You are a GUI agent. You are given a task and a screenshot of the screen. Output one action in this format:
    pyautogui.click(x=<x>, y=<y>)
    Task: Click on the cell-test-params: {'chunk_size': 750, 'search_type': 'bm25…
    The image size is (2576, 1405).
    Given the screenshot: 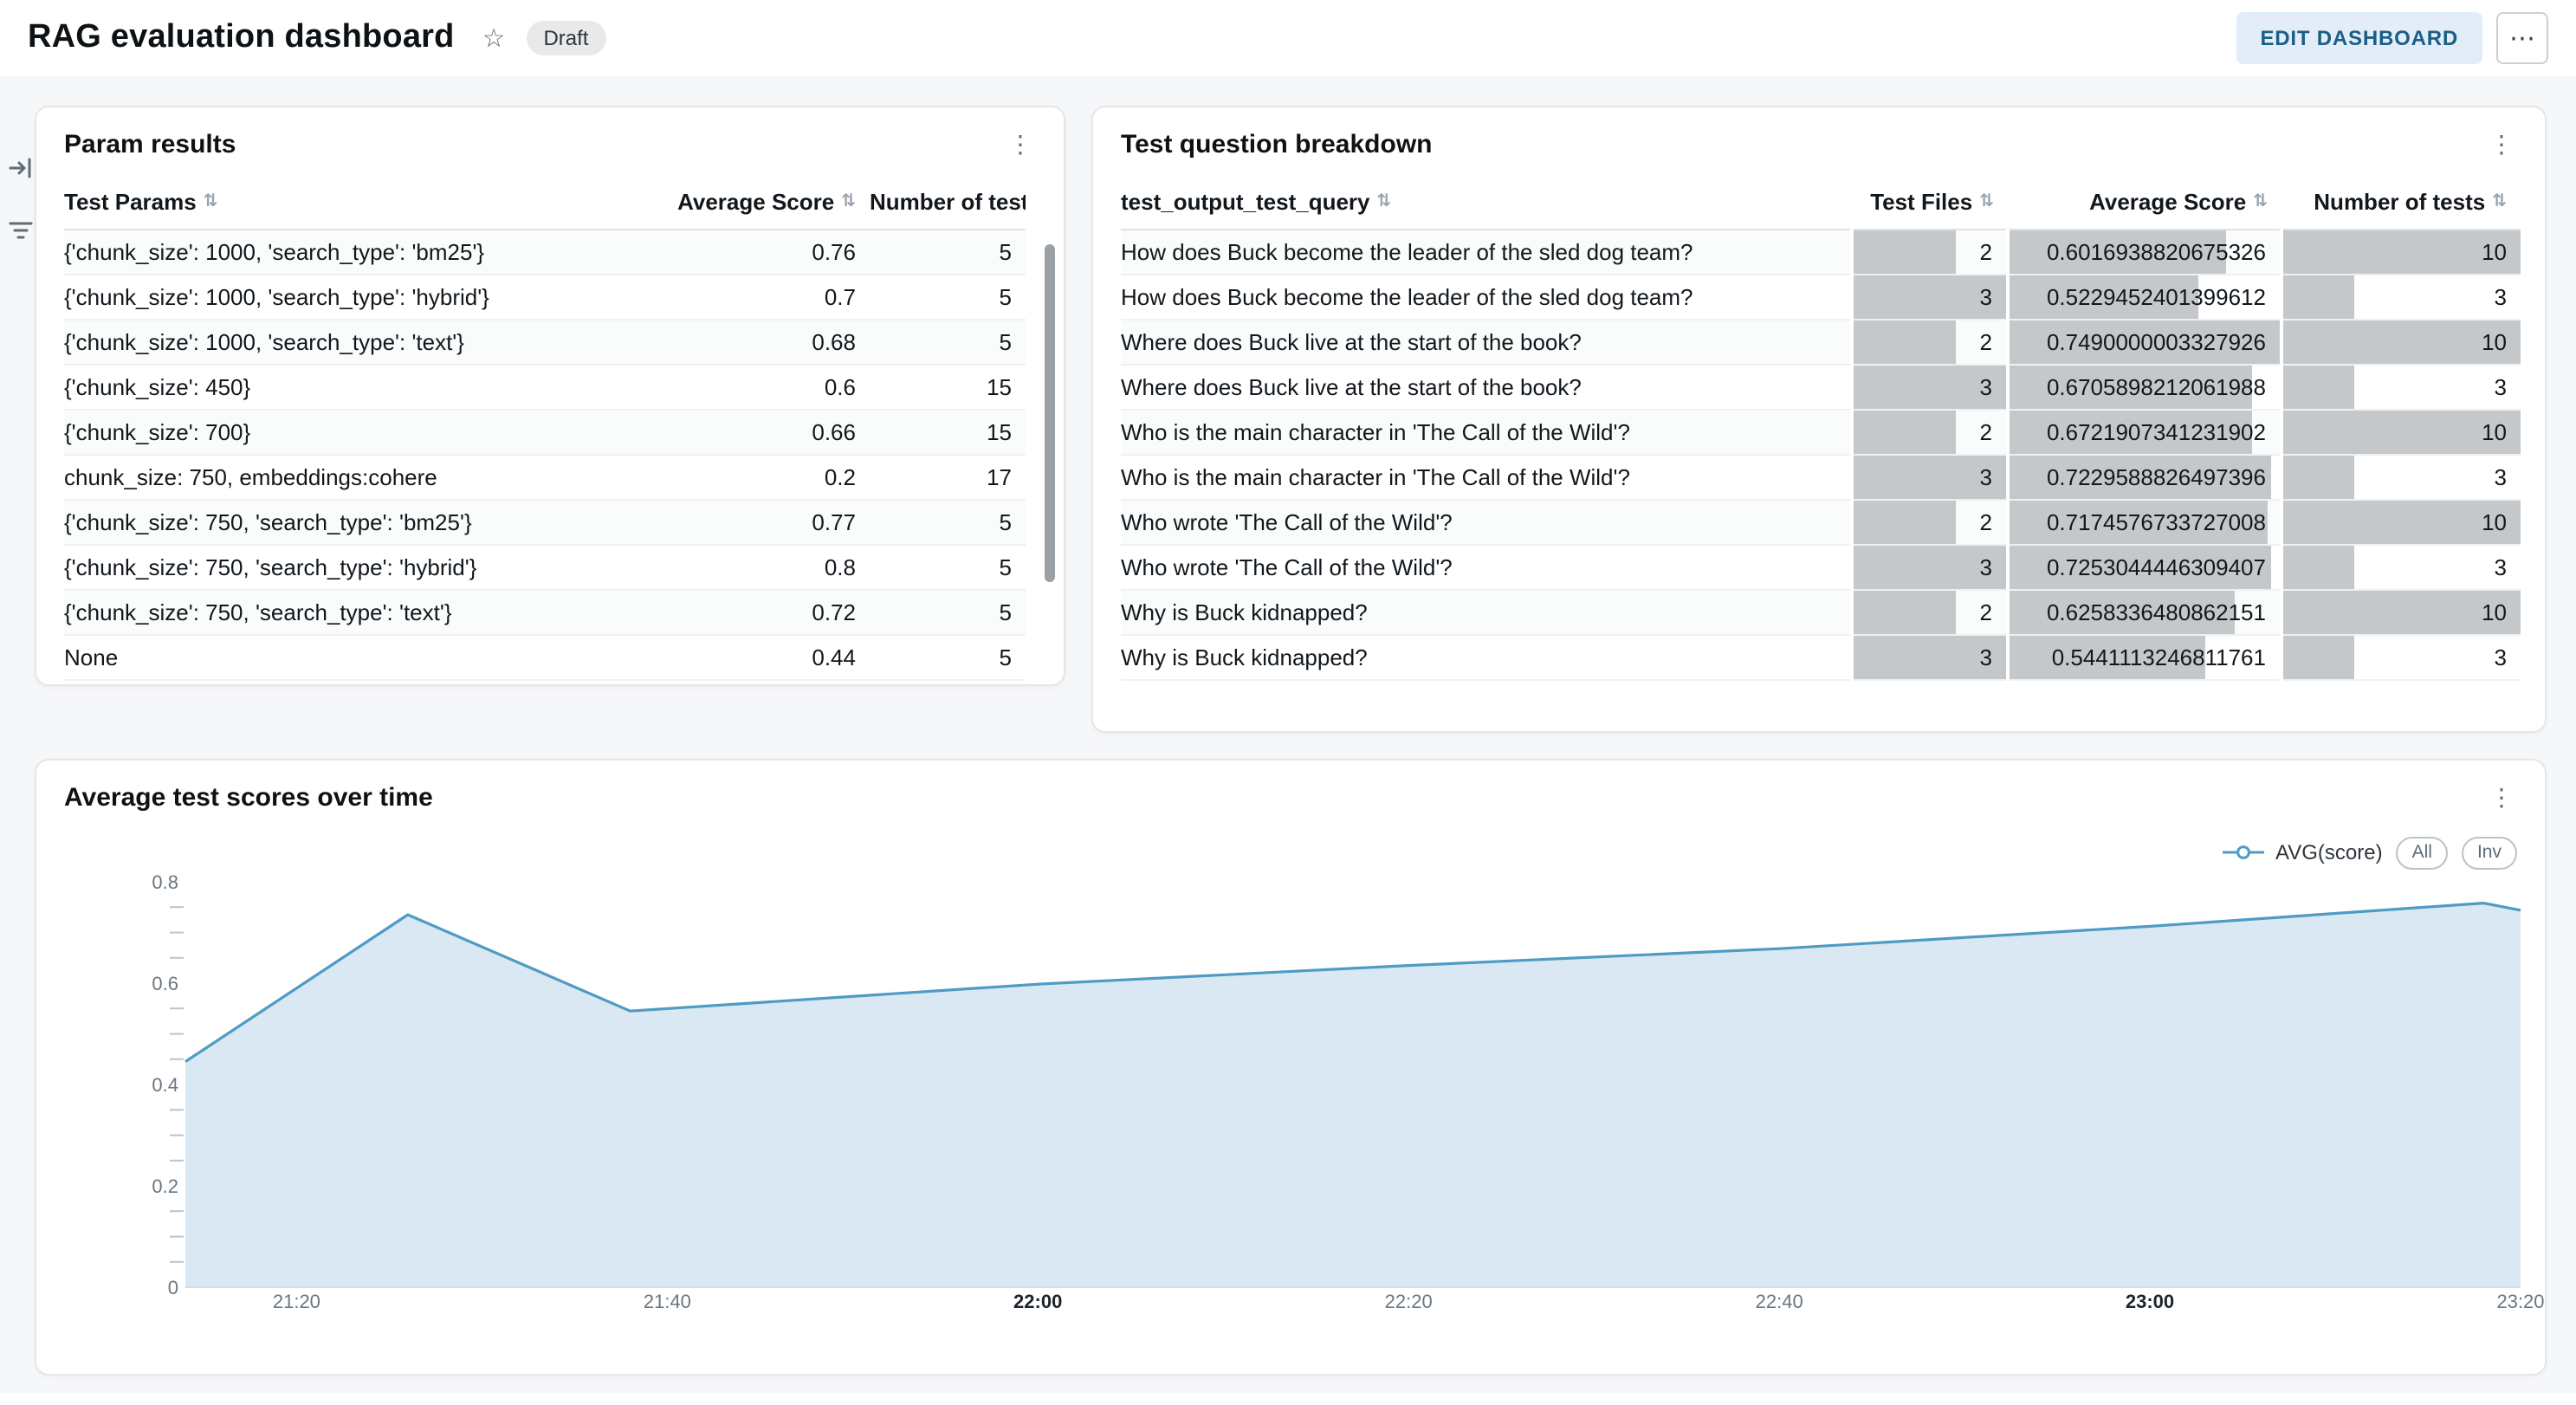 What is the action you would take?
    pyautogui.click(x=367, y=523)
    